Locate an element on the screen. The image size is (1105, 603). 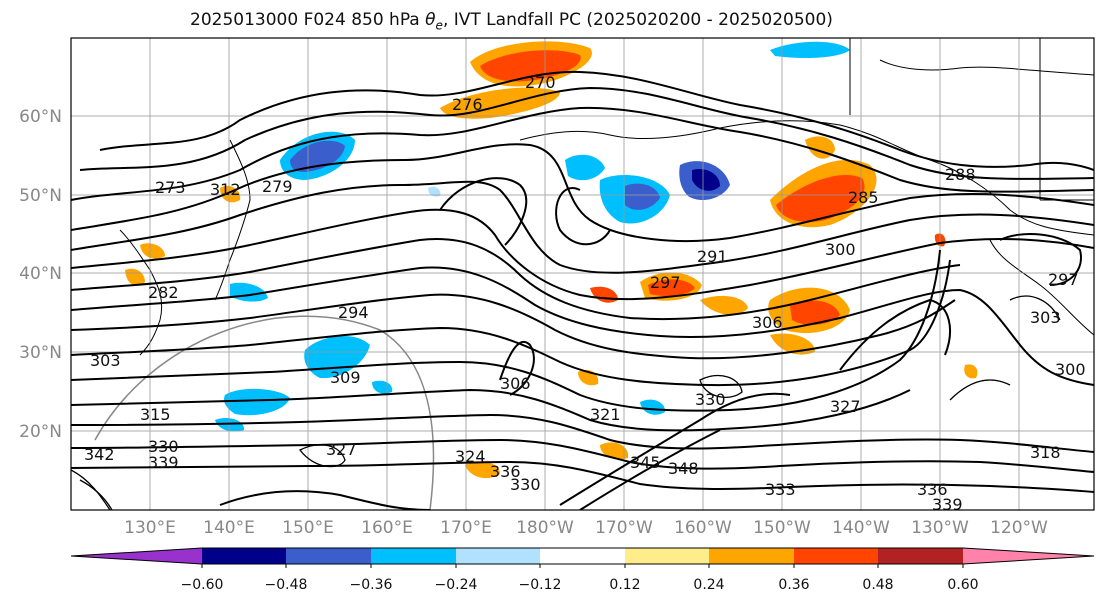
latitude-labels: 60°N 50°N 40°N 30°N 20°N is located at coordinates (40, 274).